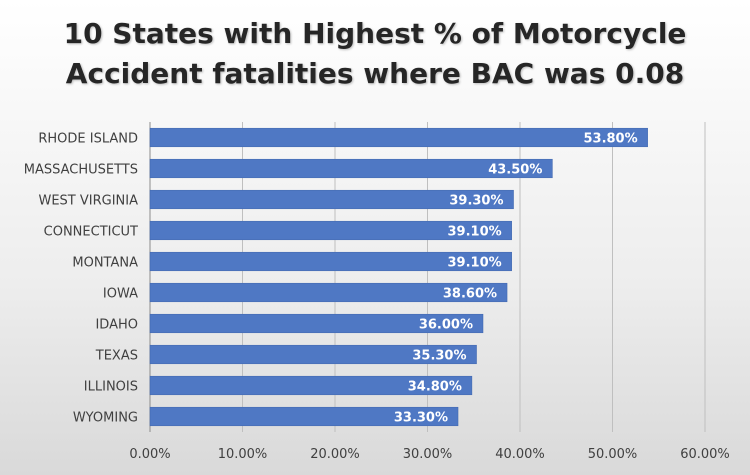 The height and width of the screenshot is (475, 750). Describe the element at coordinates (375, 33) in the screenshot. I see `chart-title-line-1: 10 States with Highest % of Motorcycle` at that location.